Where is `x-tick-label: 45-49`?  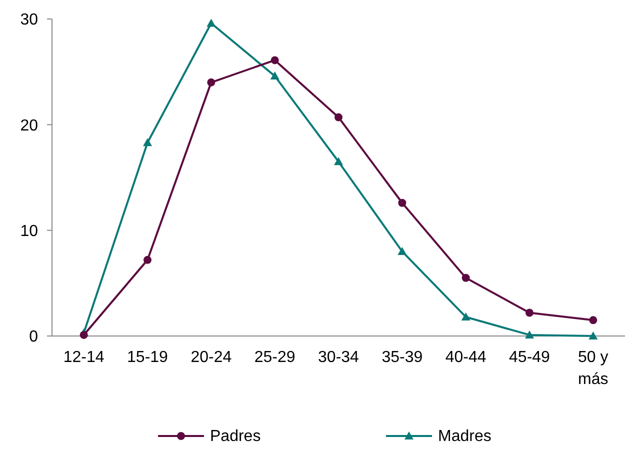 x-tick-label: 45-49 is located at coordinates (529, 357).